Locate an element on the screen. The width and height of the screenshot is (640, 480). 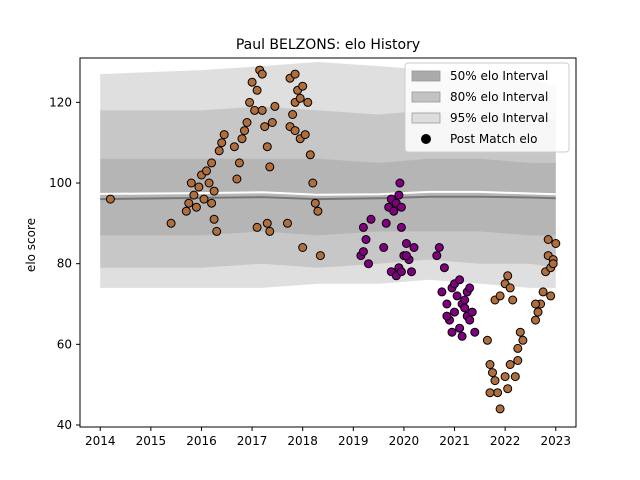
legend-label: 95% elo Interval is located at coordinates (499, 118).